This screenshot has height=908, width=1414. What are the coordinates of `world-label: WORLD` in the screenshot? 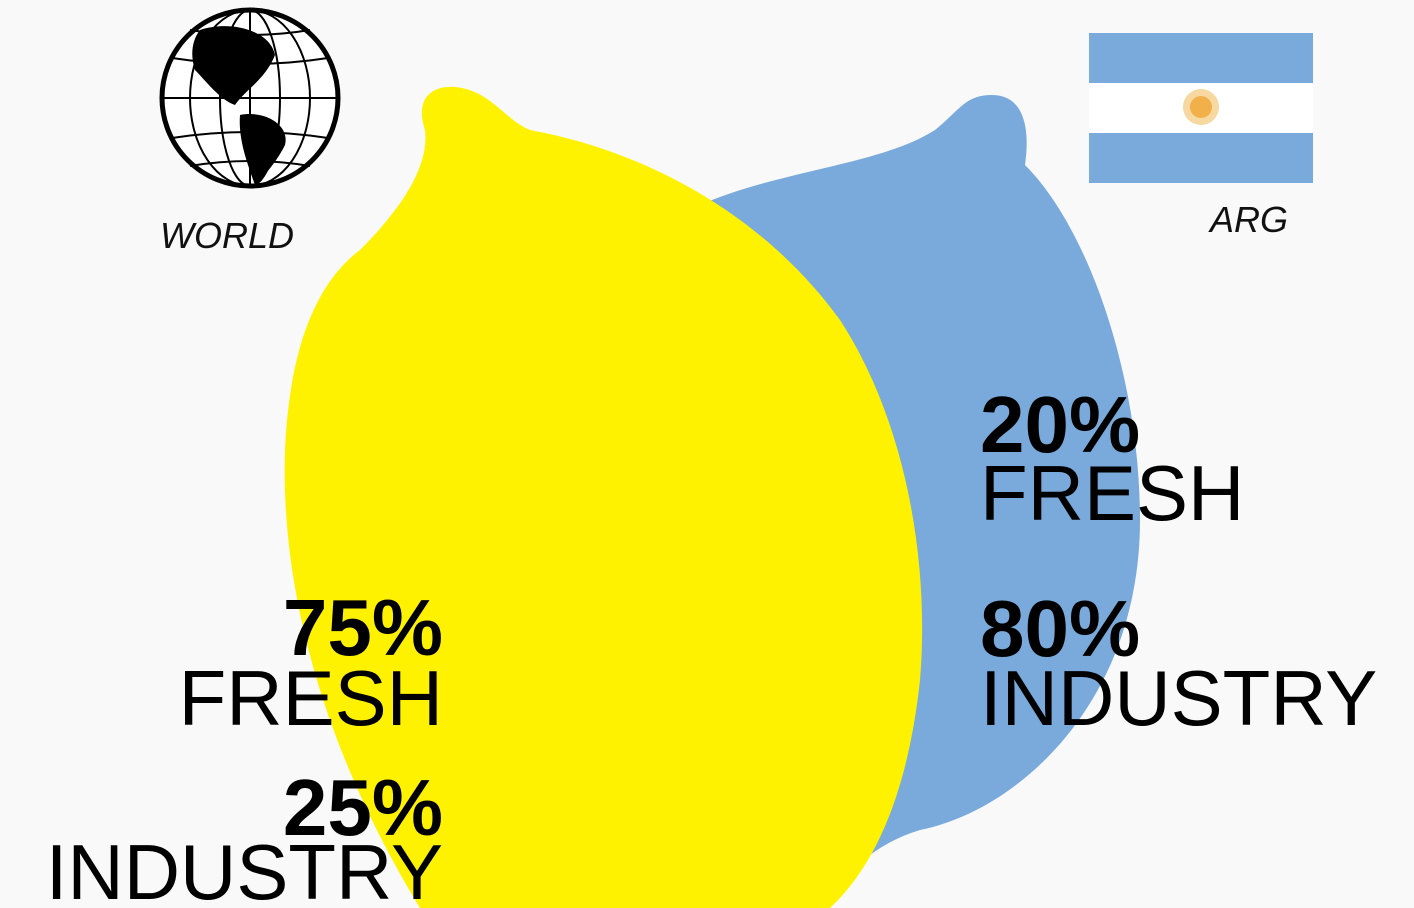 It's located at (227, 235).